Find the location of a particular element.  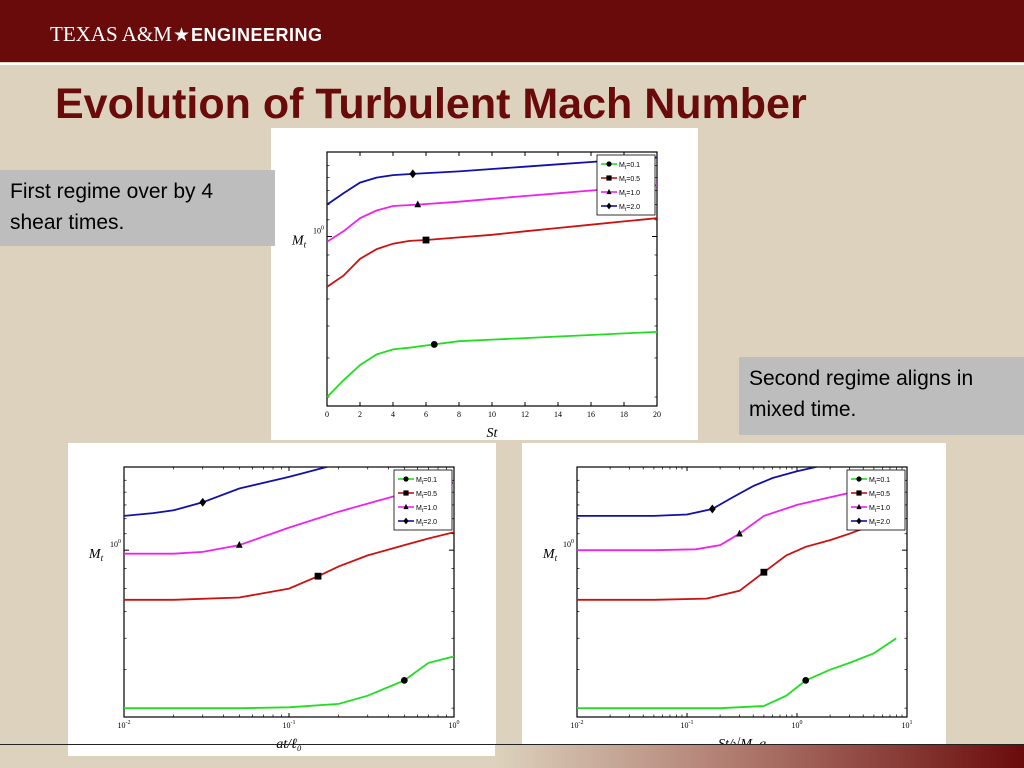

x-tick-label: 4 is located at coordinates (393, 414).